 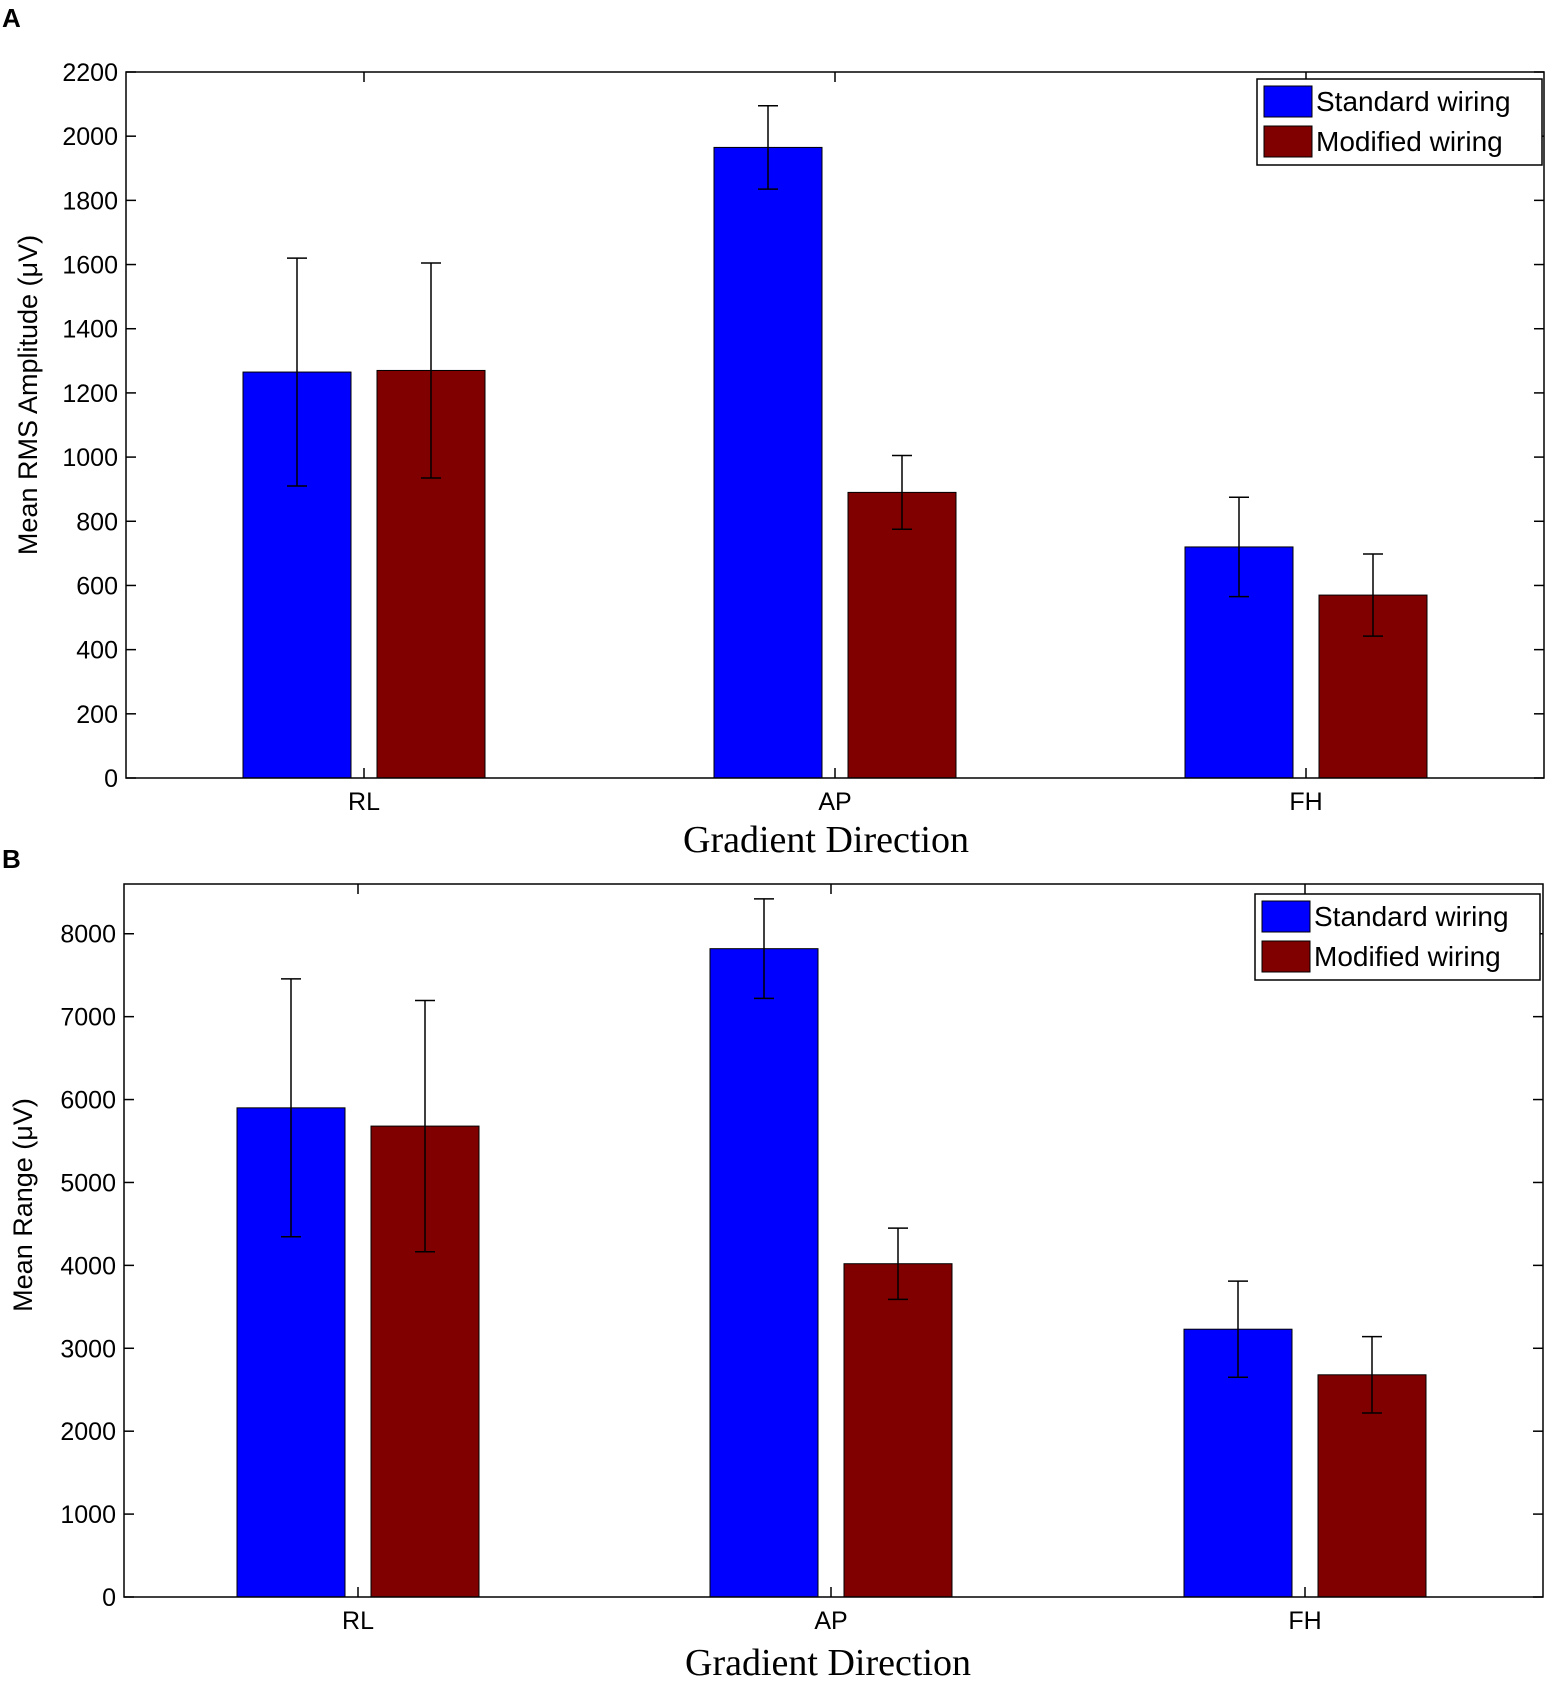 I want to click on panel-a-y-axis-title: Mean RMS Amplitude (μV), so click(x=28, y=395).